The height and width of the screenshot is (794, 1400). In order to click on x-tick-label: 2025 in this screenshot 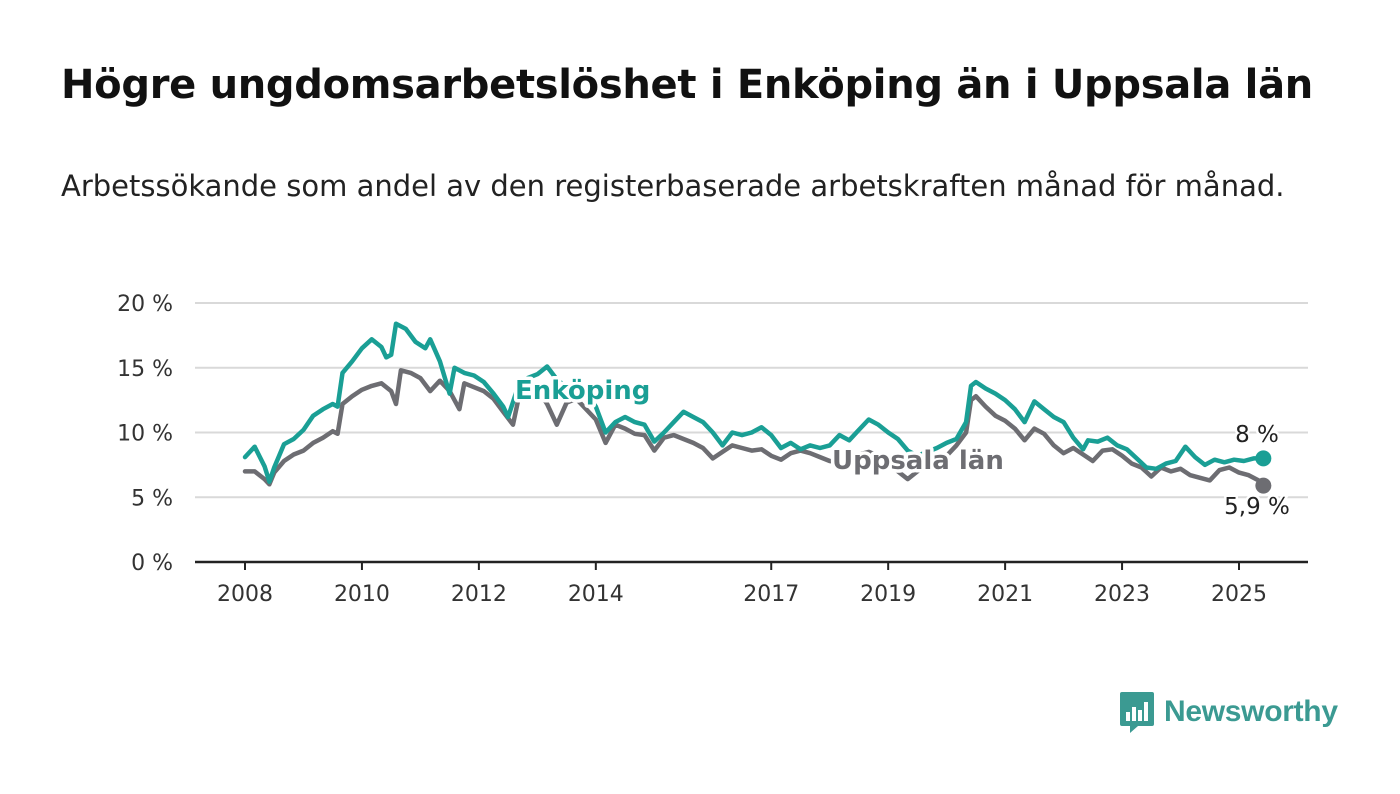, I will do `click(1239, 594)`.